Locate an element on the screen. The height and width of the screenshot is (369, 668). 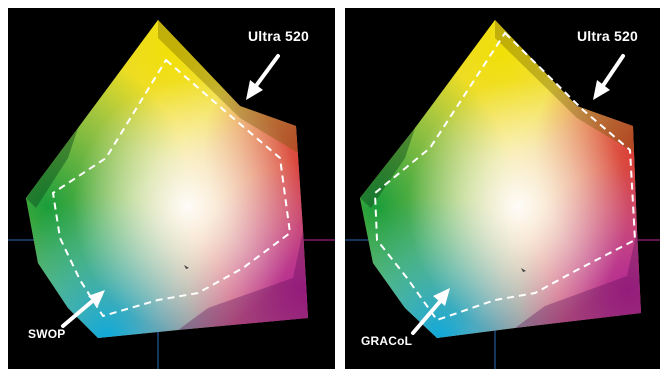
gracol-label: GRACoL is located at coordinates (387, 341).